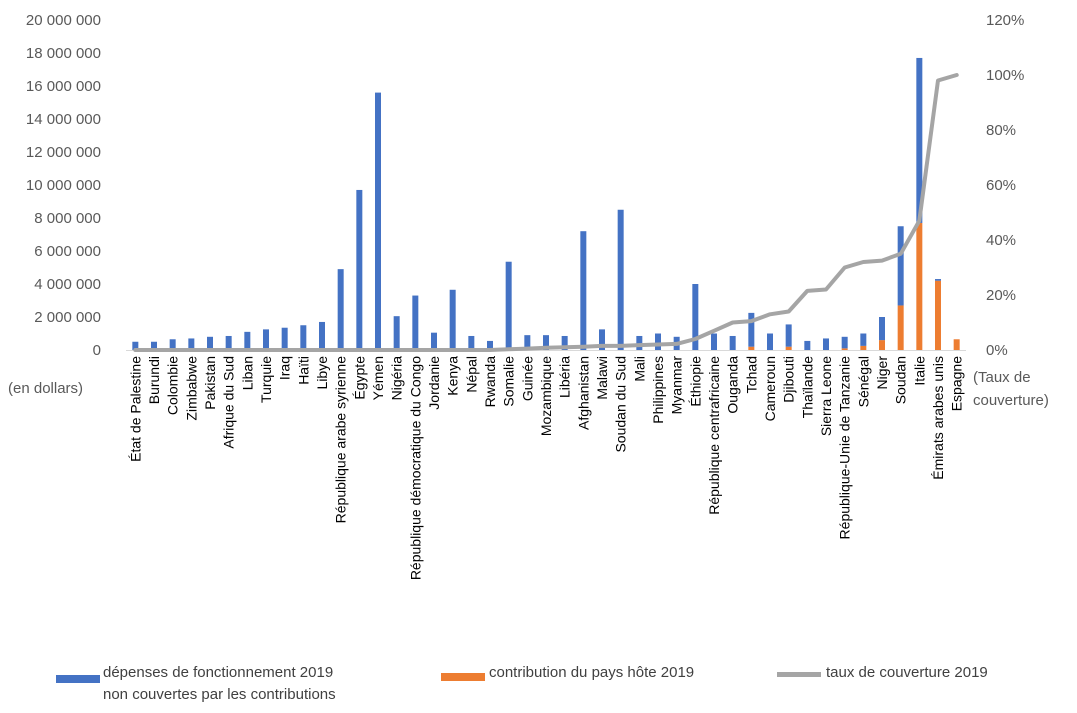 The image size is (1077, 713). I want to click on y2-tick-label: 20%, so click(1001, 295).